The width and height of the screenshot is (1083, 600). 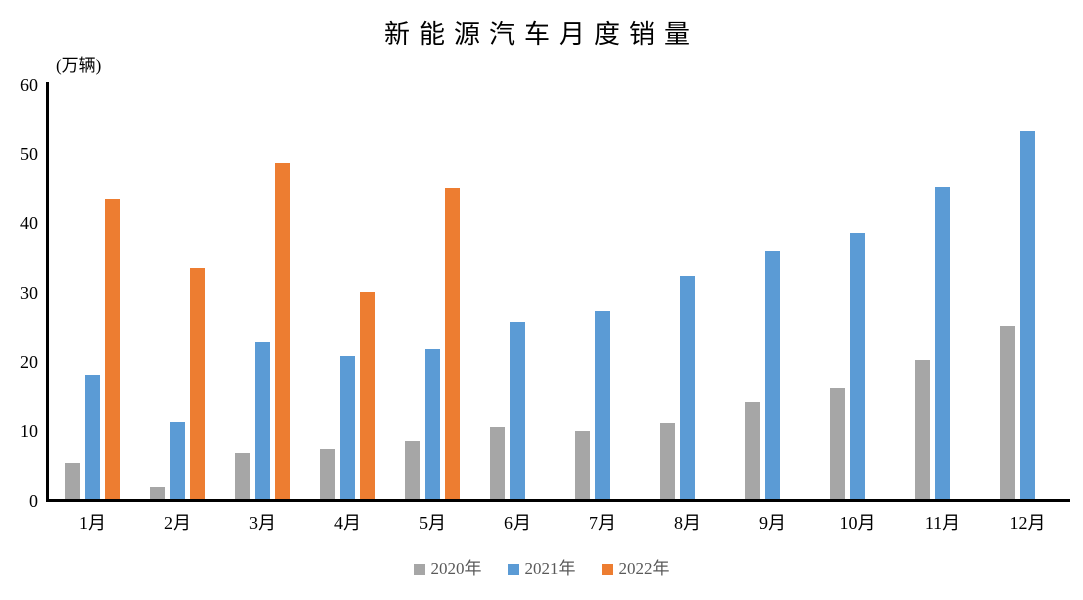 I want to click on bar-group-8月, so click(x=687, y=291).